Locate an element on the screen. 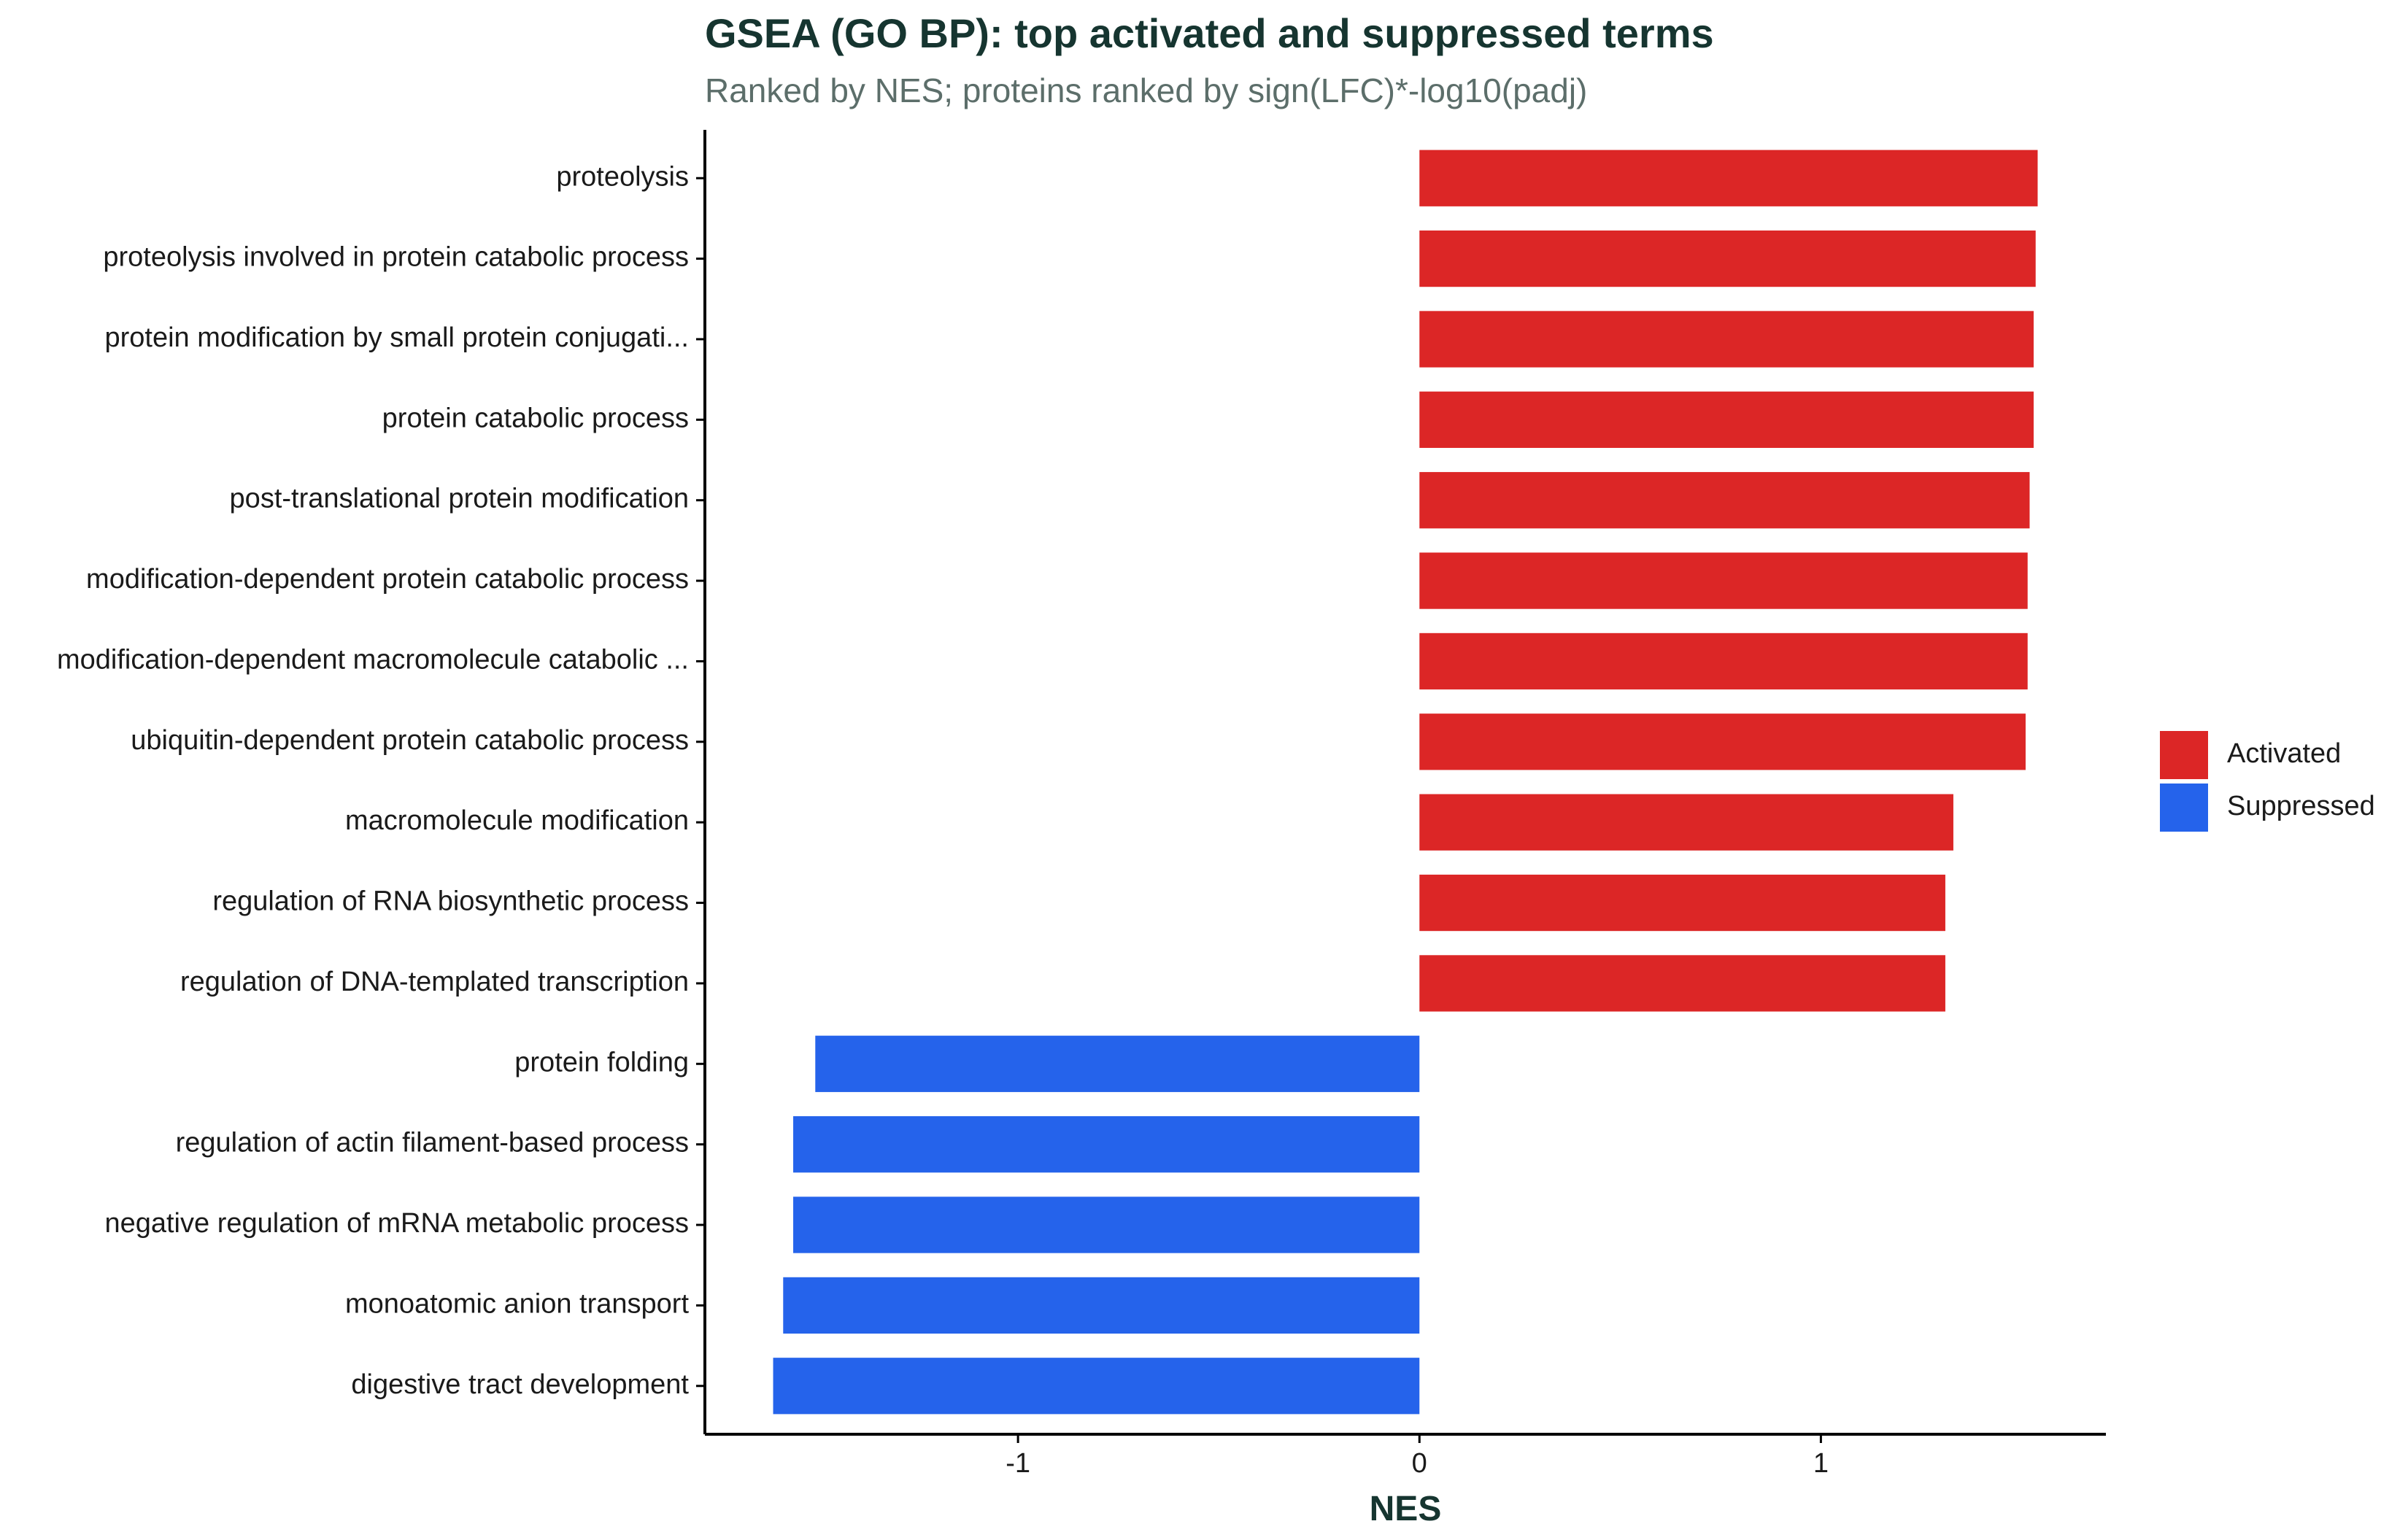 This screenshot has width=2408, height=1532. x-tick-label: 0 is located at coordinates (1419, 1464).